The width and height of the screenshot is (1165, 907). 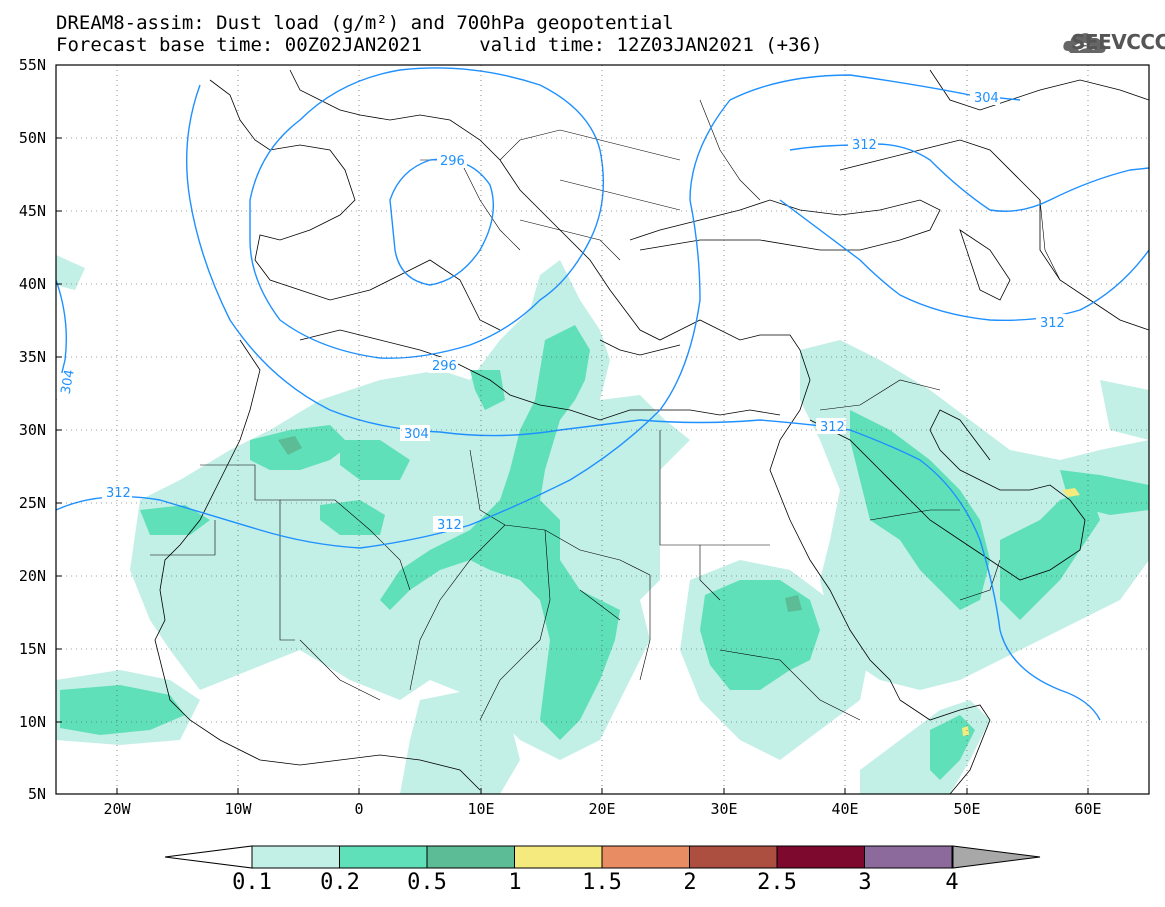 What do you see at coordinates (32, 649) in the screenshot?
I see `lat-label: 15N` at bounding box center [32, 649].